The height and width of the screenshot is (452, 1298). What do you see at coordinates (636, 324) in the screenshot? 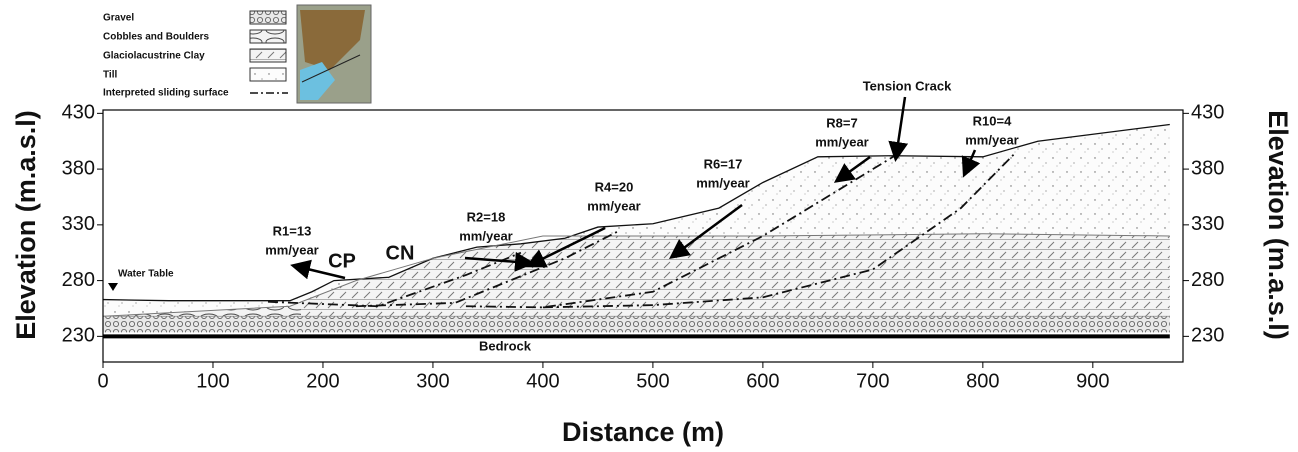
I see `gravel-layer` at bounding box center [636, 324].